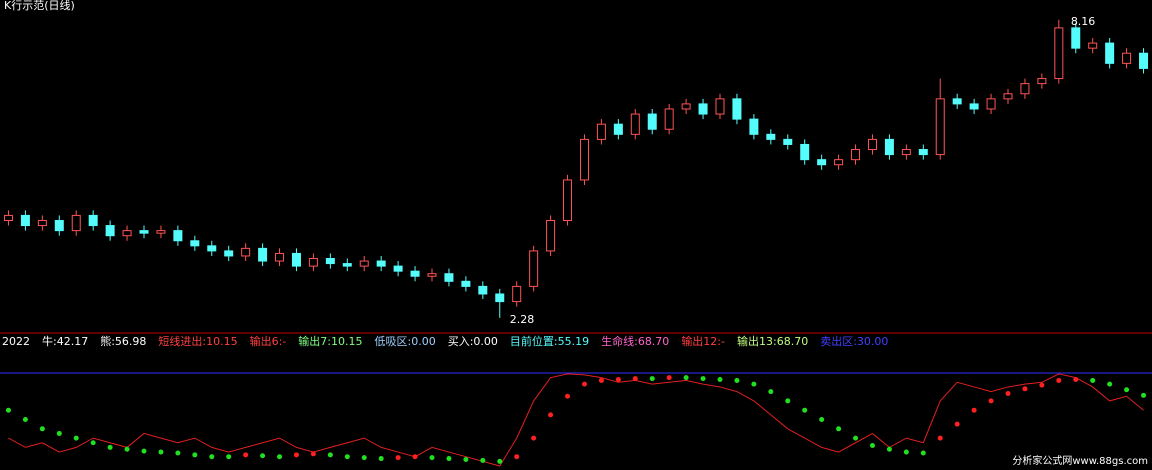 The image size is (1152, 470). What do you see at coordinates (1083, 21) in the screenshot?
I see `high-label: 8.16` at bounding box center [1083, 21].